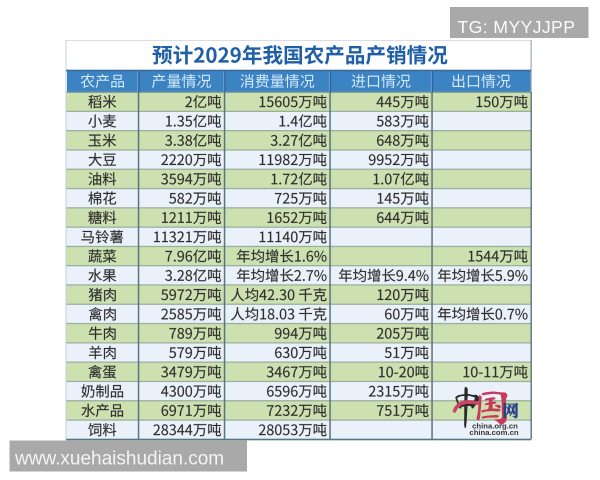 This screenshot has width=600, height=480. I want to click on svg-text: china.com.cn, so click(493, 432).